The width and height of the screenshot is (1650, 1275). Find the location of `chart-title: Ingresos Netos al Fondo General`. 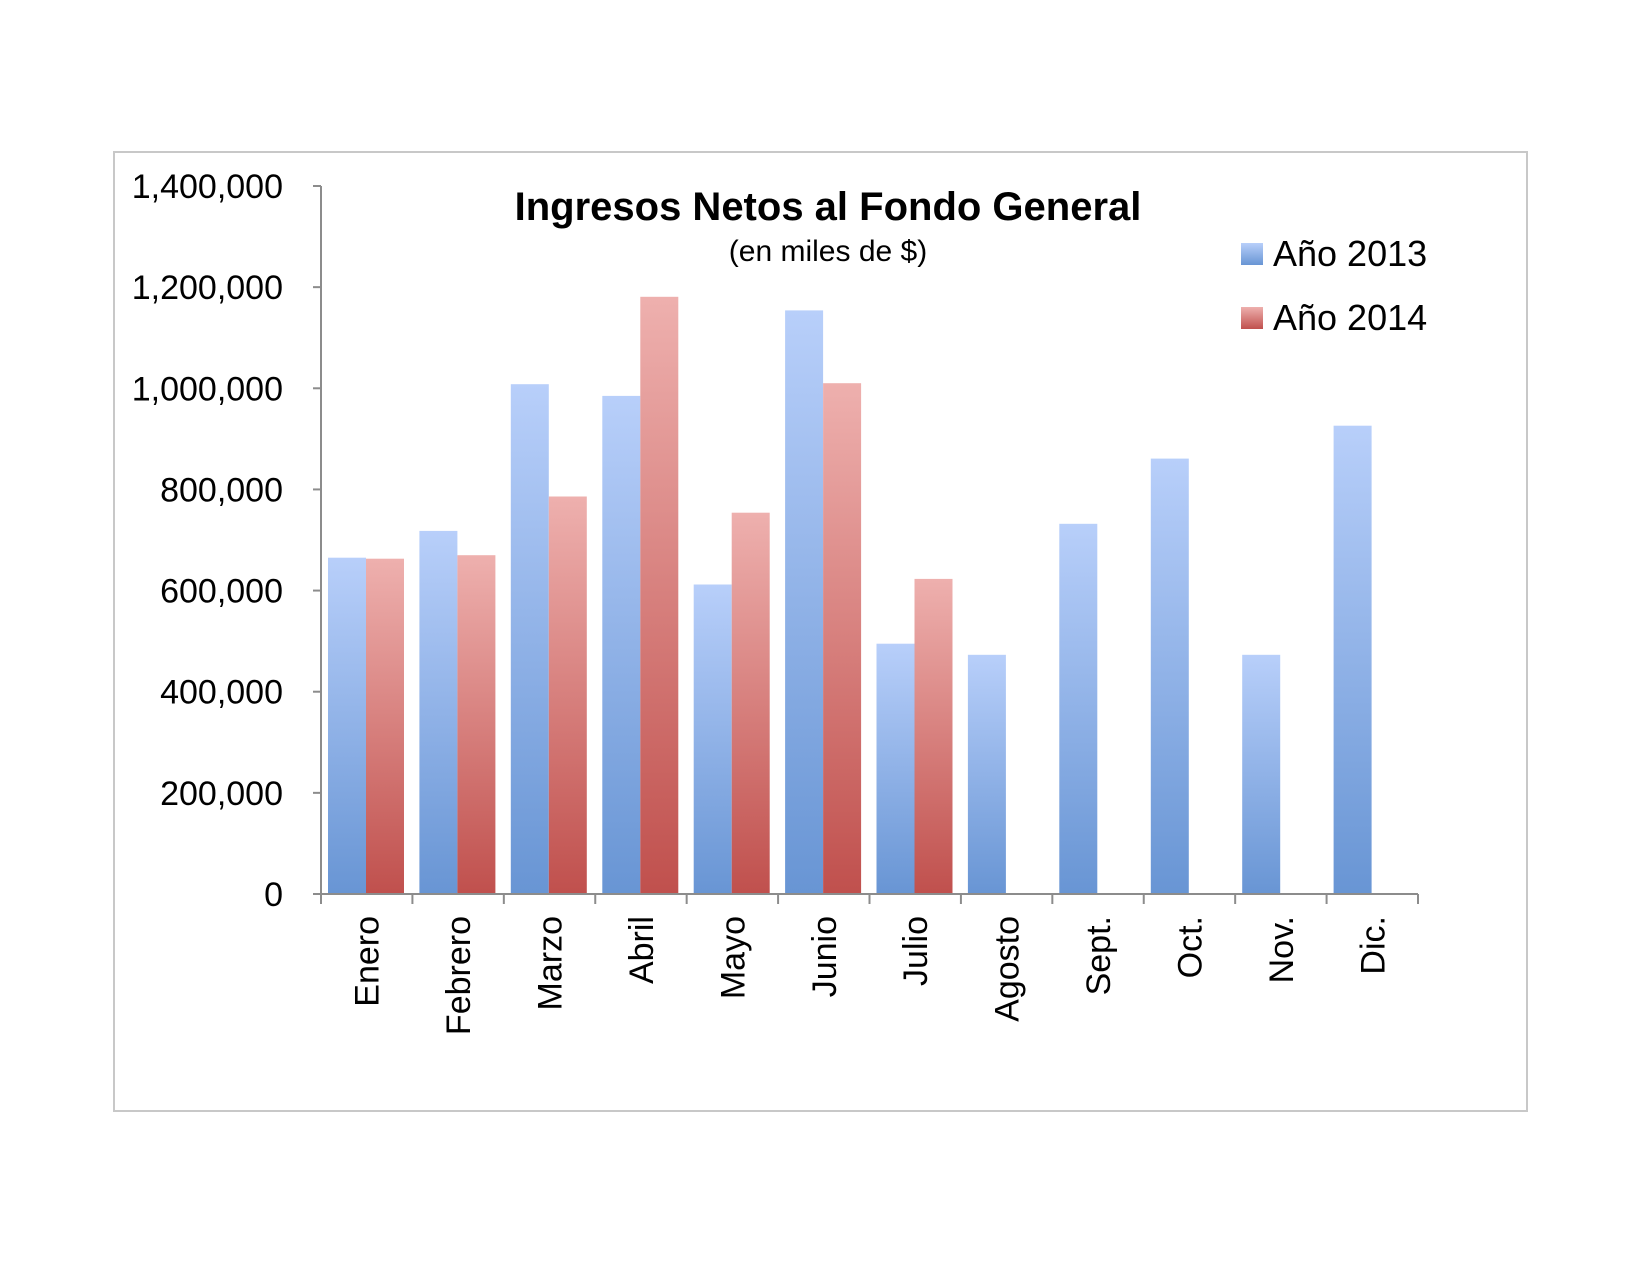

chart-title: Ingresos Netos al Fondo General is located at coordinates (828, 207).